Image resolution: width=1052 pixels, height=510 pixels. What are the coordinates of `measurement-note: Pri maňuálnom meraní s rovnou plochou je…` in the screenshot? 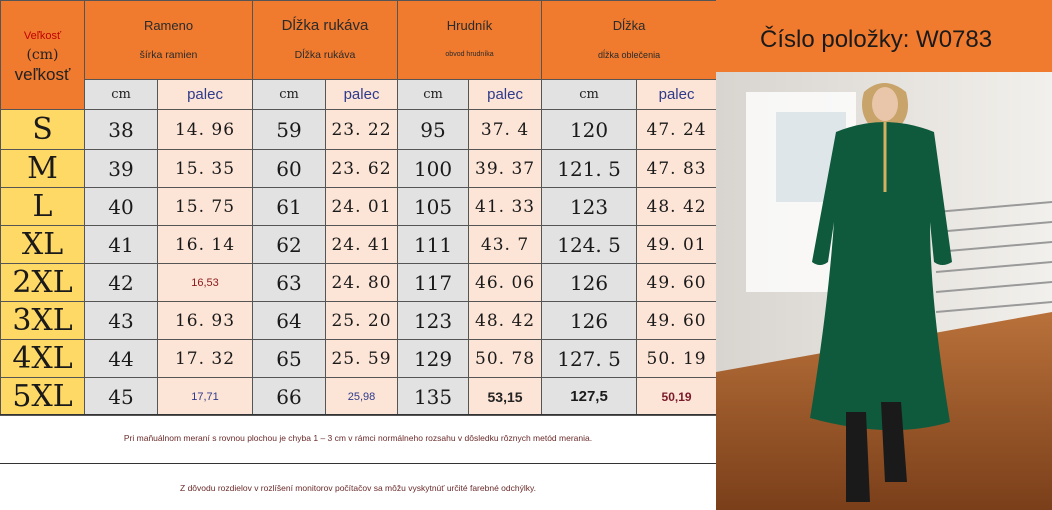 It's located at (358, 438).